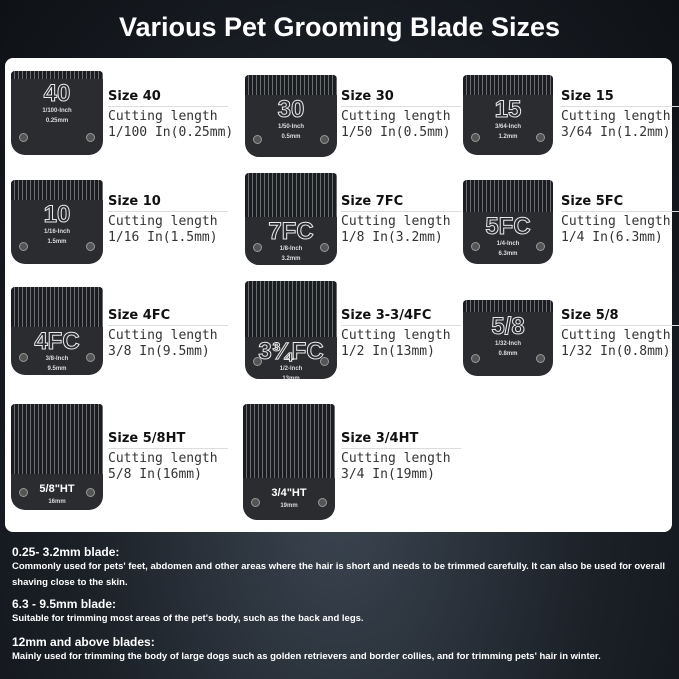 This screenshot has width=679, height=679. Describe the element at coordinates (57, 214) in the screenshot. I see `blade-stamp: 10` at that location.